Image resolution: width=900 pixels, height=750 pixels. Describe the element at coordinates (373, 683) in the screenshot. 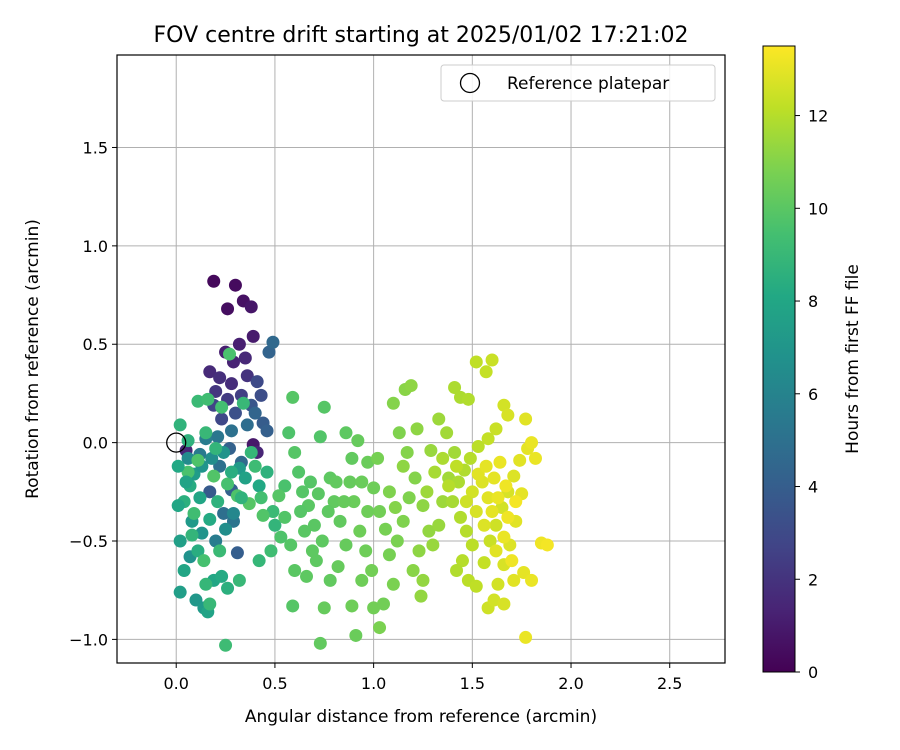

I see `x-tick-label: 1.0` at that location.